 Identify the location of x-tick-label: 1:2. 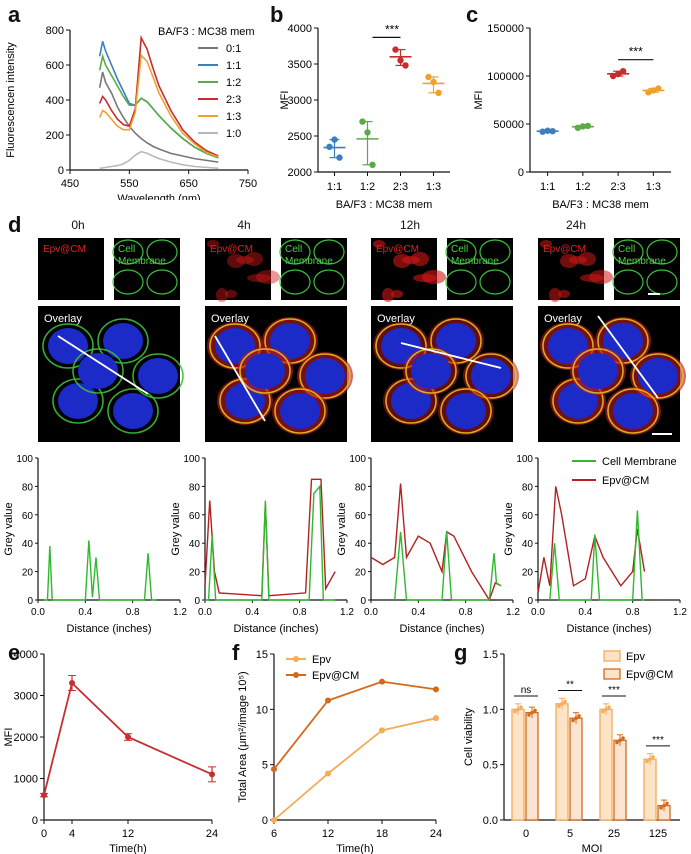
(582, 187).